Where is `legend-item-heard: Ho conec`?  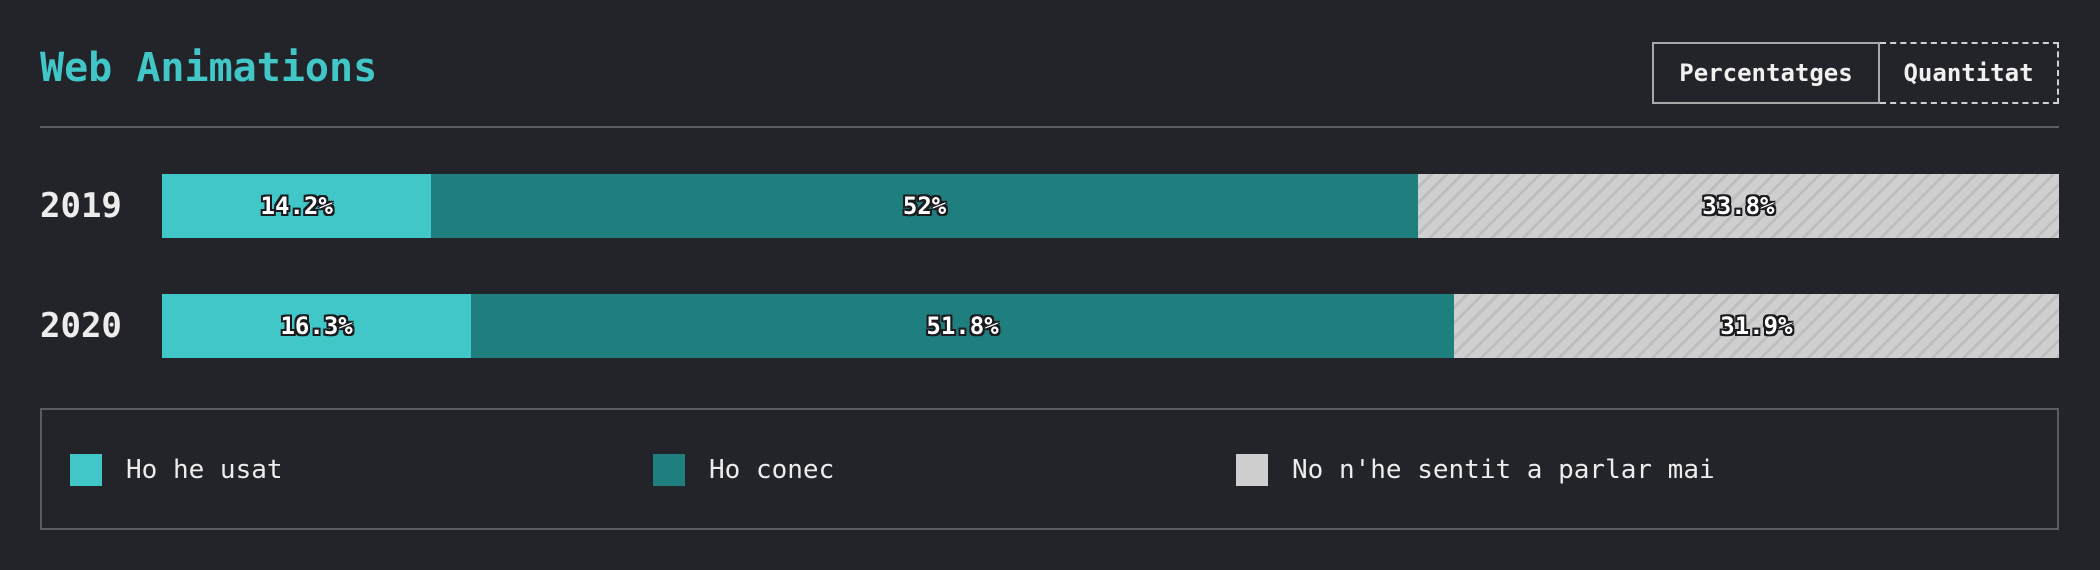
legend-item-heard: Ho conec is located at coordinates (743, 470).